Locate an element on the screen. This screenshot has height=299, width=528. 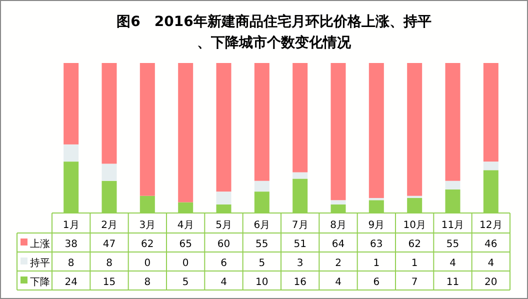
x-tick-label: 2月 is located at coordinates (109, 225).